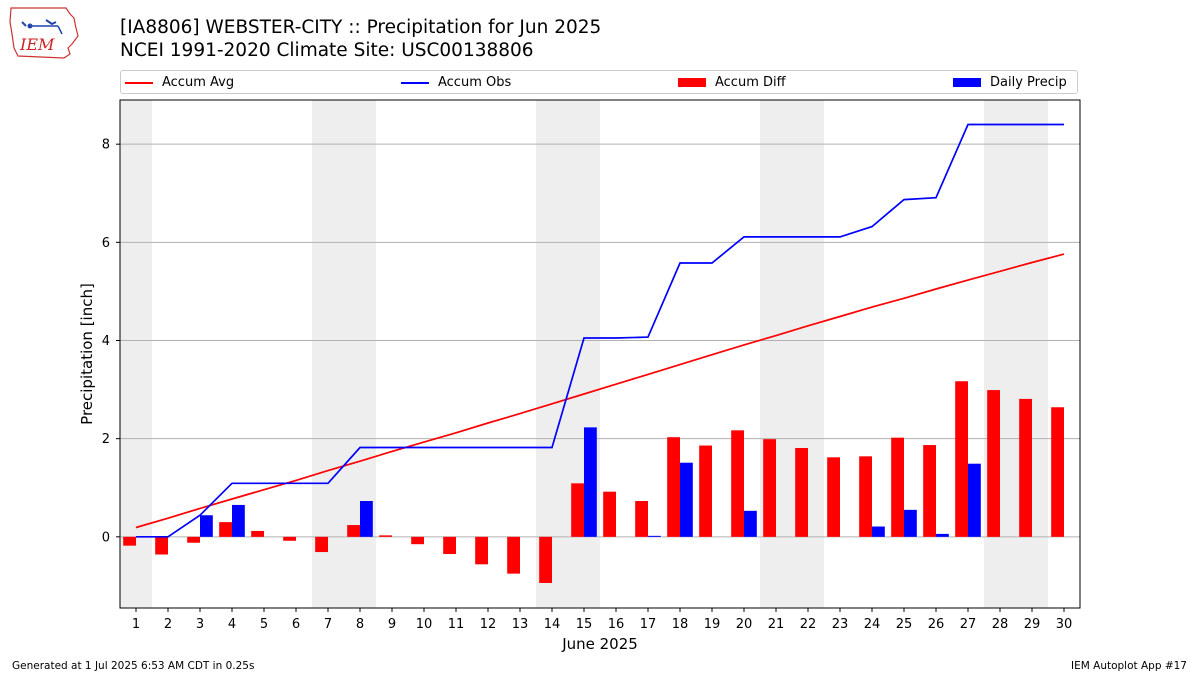  I want to click on y-axis-title: Precipitation [inch], so click(87, 354).